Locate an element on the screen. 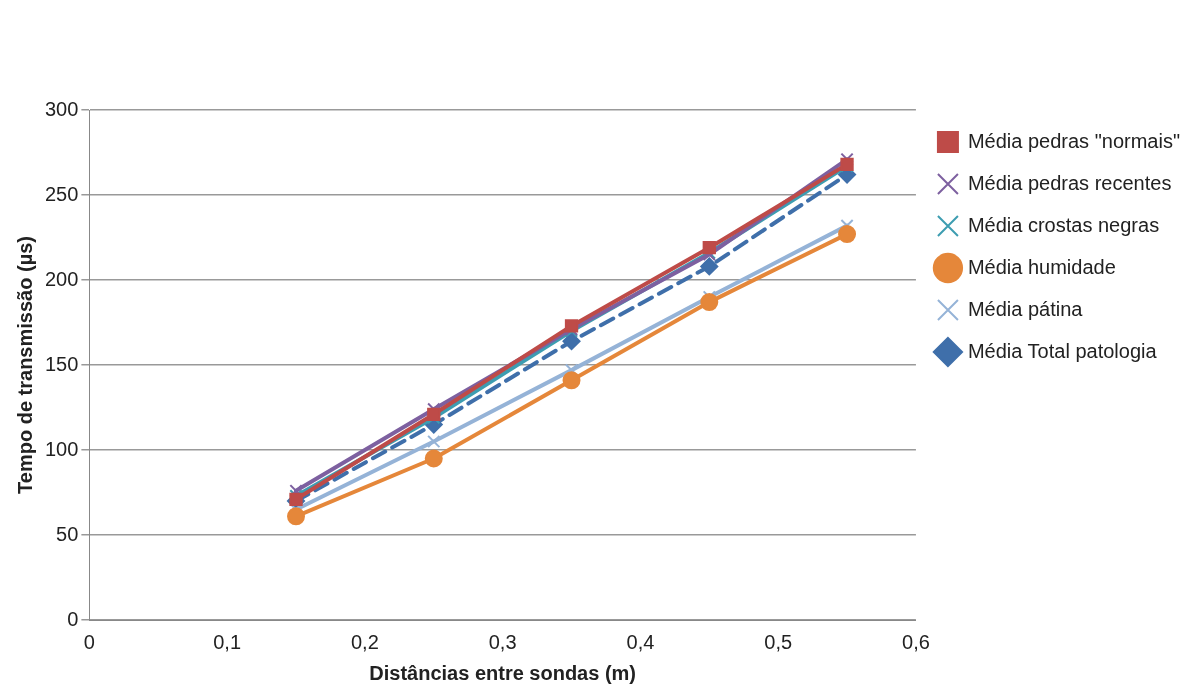 The width and height of the screenshot is (1200, 700). x-tick-label: 0,1 is located at coordinates (227, 641).